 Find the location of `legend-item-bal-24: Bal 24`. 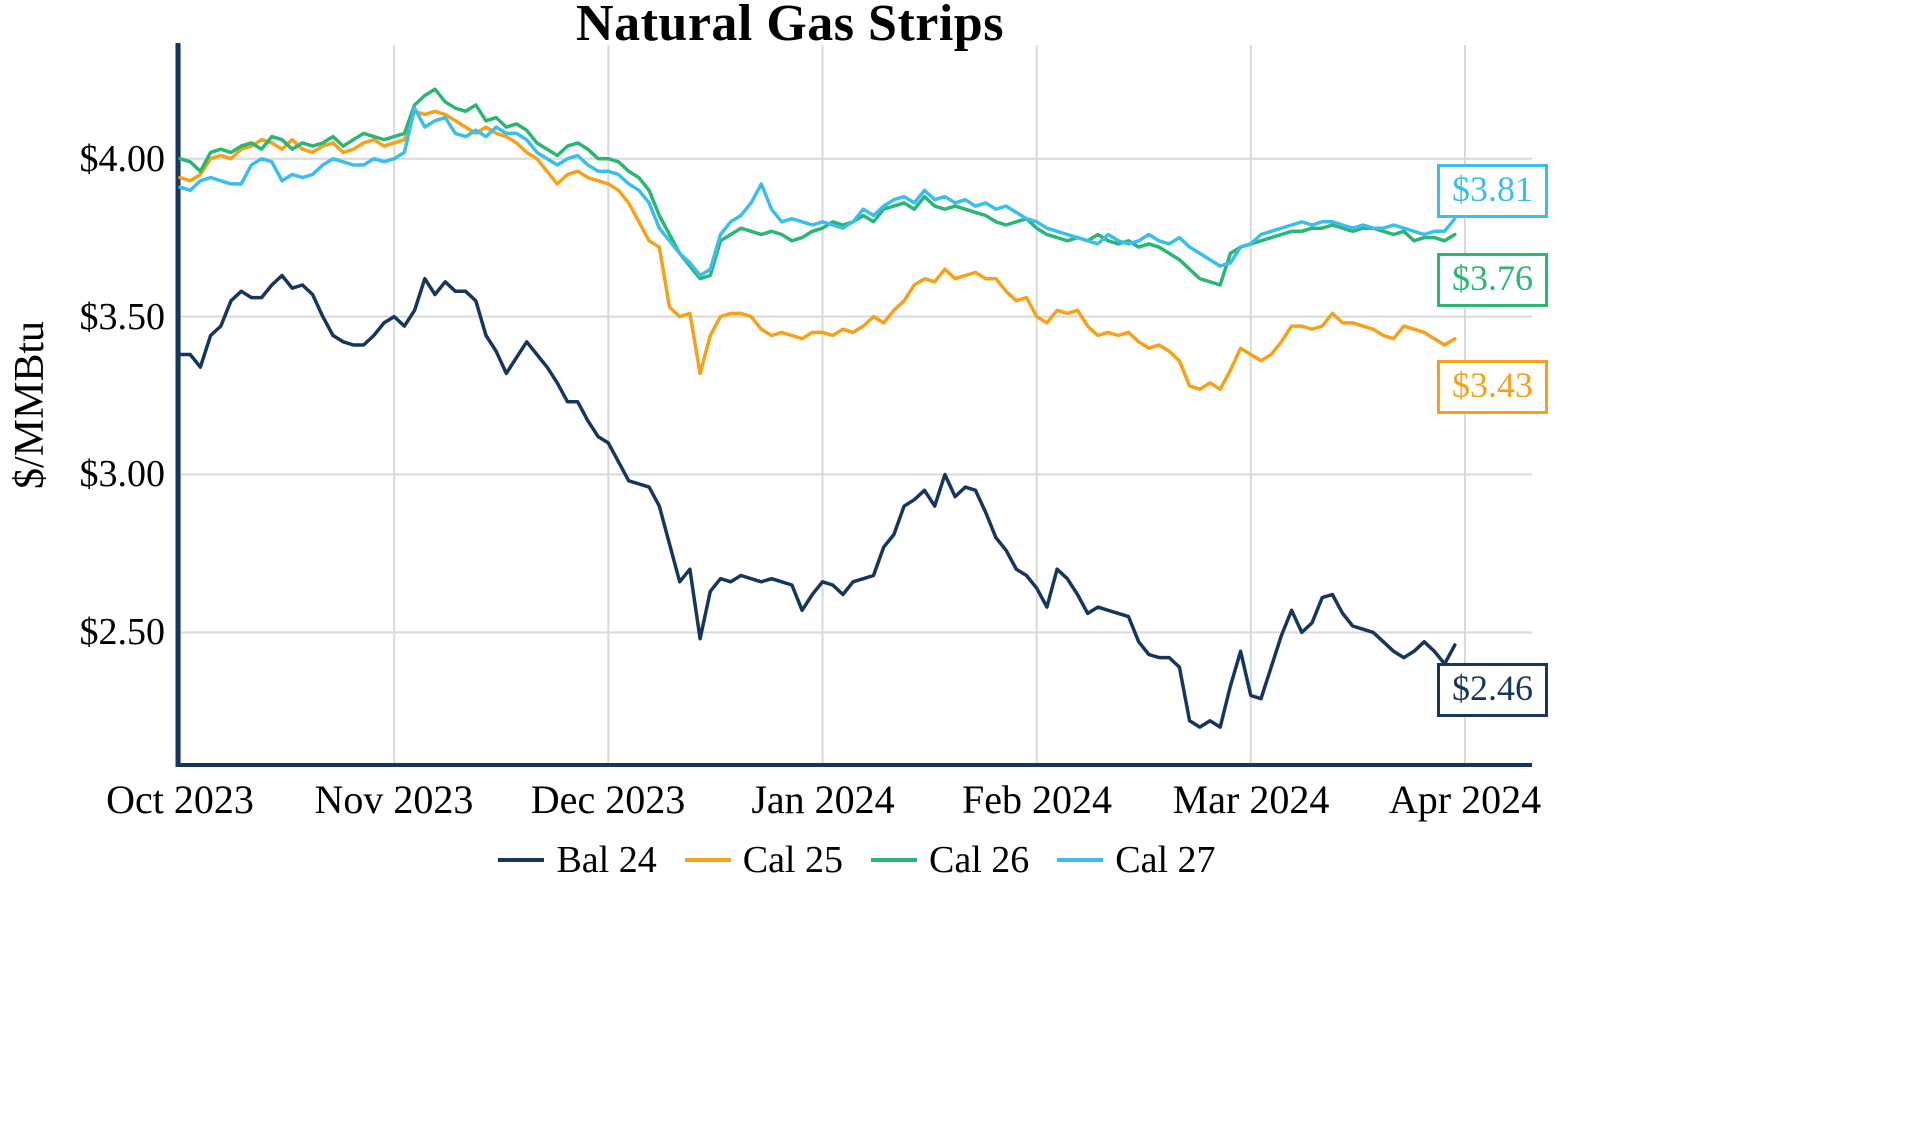

legend-item-bal-24: Bal 24 is located at coordinates (577, 860).